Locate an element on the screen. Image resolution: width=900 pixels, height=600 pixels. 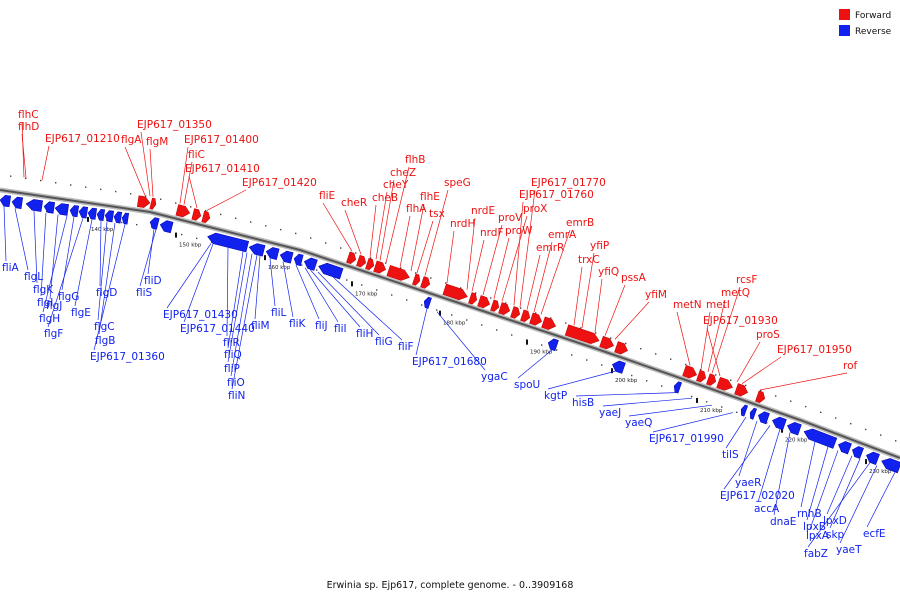
gene-label-metn: metN is located at coordinates (687, 305).